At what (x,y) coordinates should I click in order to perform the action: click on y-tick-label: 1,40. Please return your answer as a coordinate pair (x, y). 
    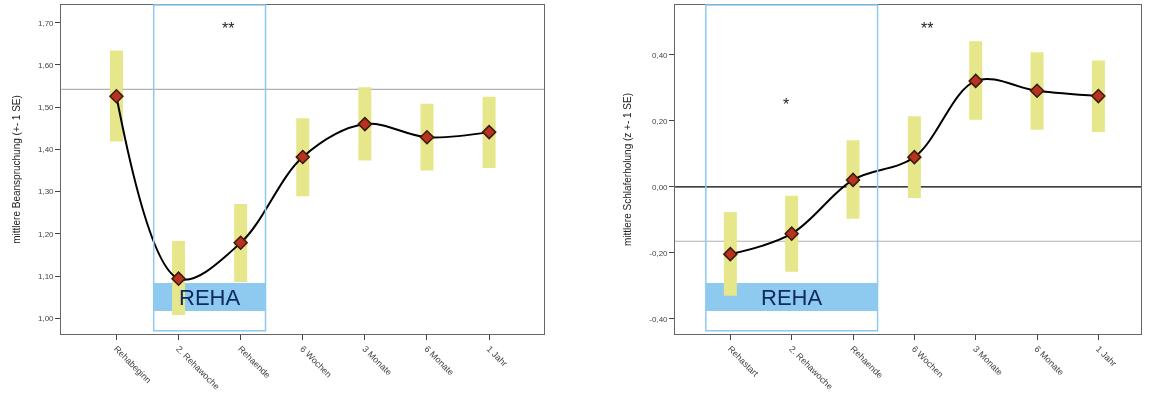
    Looking at the image, I should click on (46, 150).